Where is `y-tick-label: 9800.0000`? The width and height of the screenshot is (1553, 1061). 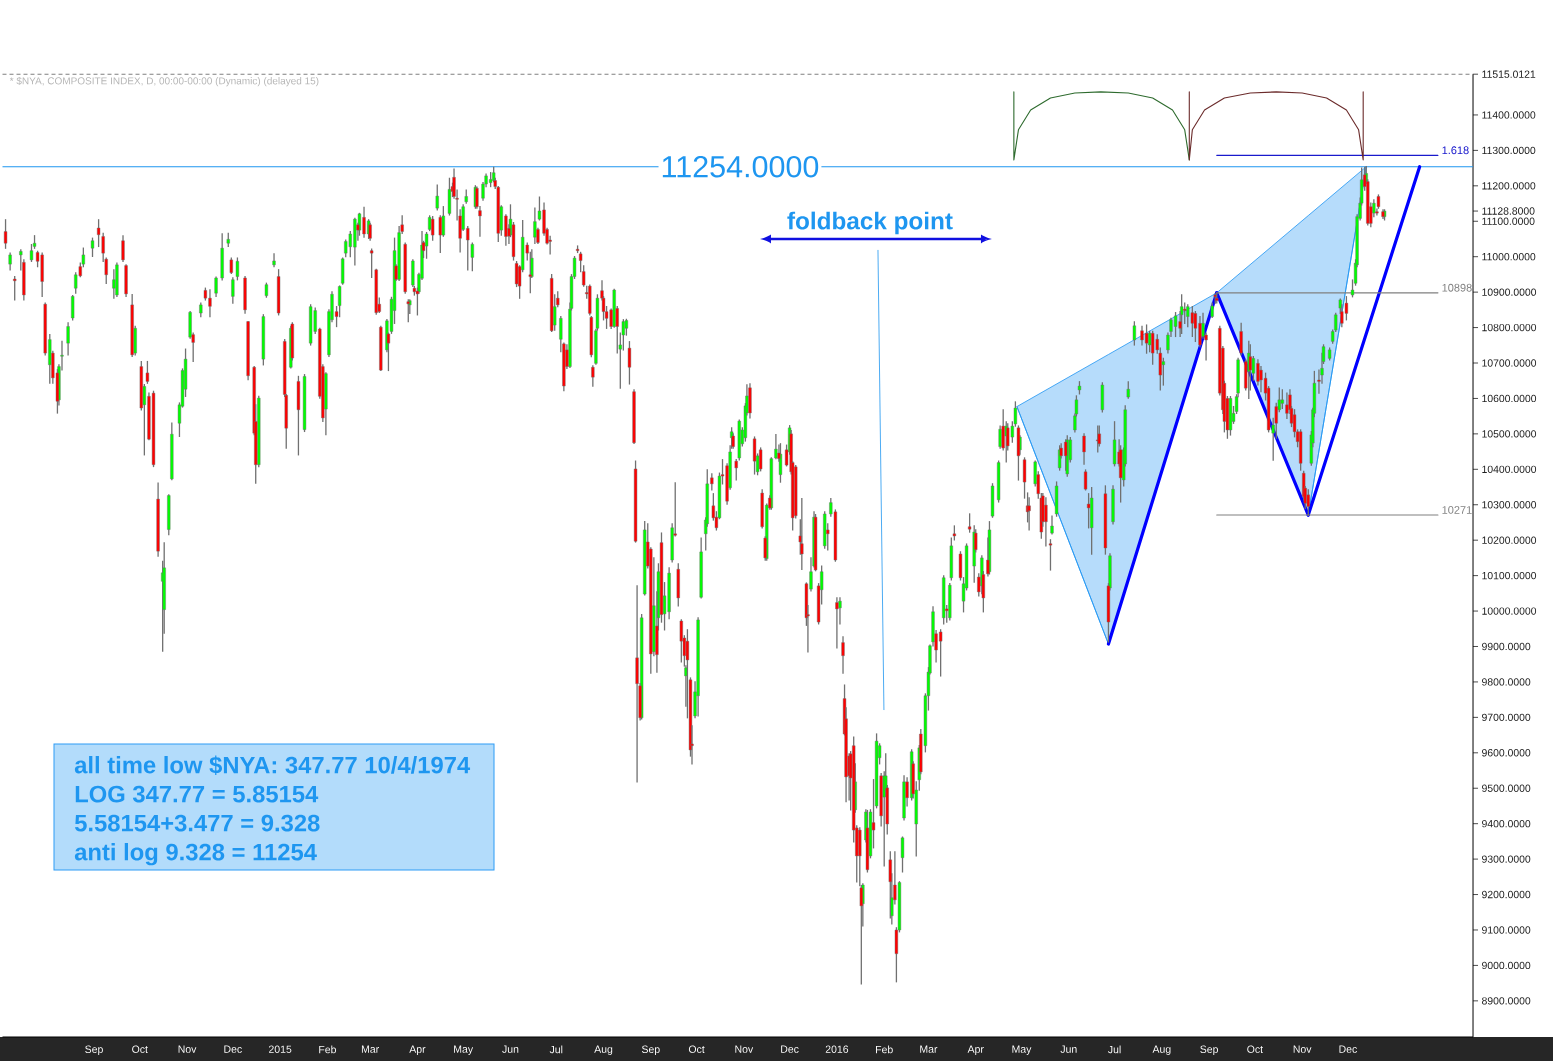 y-tick-label: 9800.0000 is located at coordinates (1506, 682).